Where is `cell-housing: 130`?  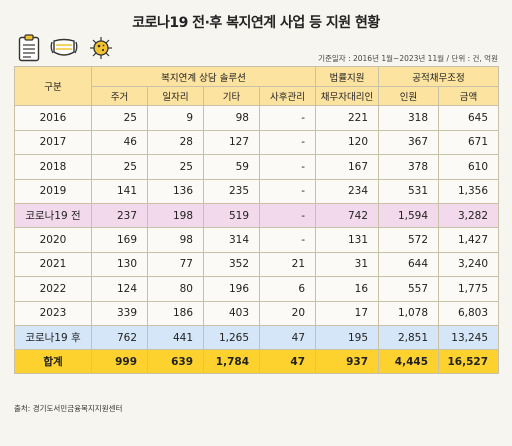
cell-housing: 130 is located at coordinates (119, 264).